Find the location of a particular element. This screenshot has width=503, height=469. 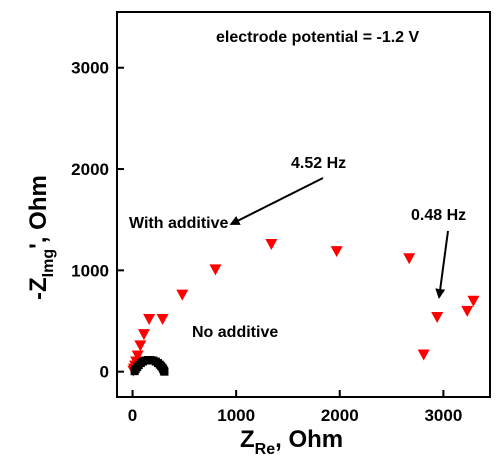

x-tick-label: 0 is located at coordinates (132, 415).